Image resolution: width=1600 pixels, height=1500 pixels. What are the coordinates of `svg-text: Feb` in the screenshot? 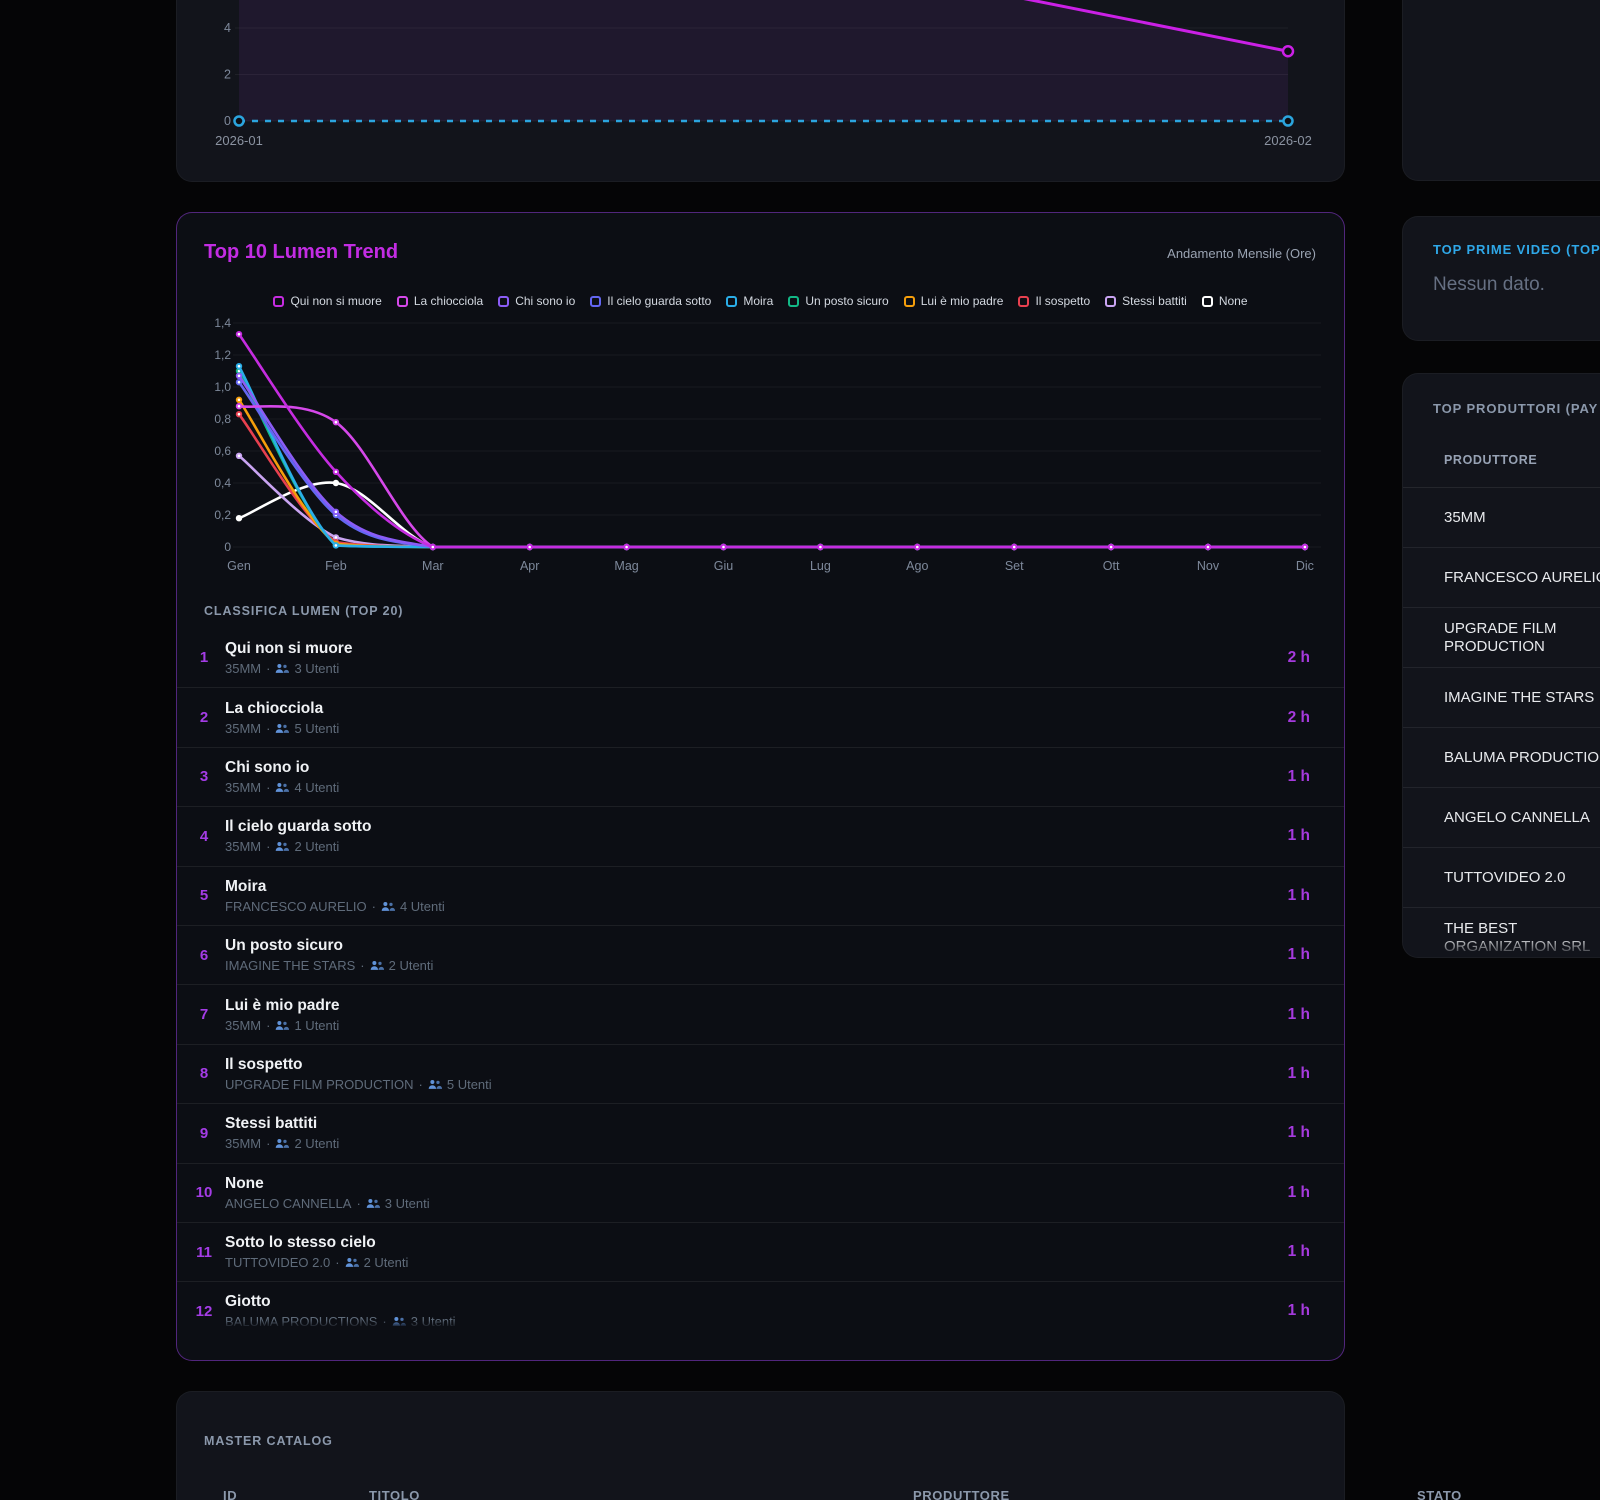 It's located at (336, 566).